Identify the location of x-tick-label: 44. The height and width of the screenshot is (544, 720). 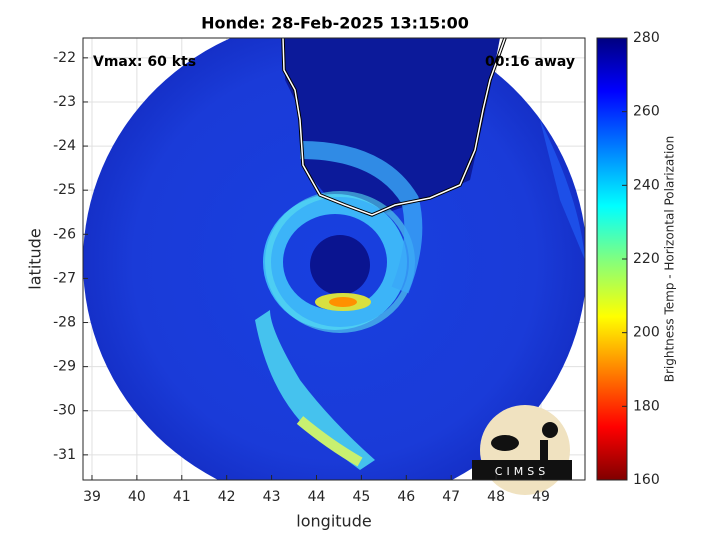
(317, 497).